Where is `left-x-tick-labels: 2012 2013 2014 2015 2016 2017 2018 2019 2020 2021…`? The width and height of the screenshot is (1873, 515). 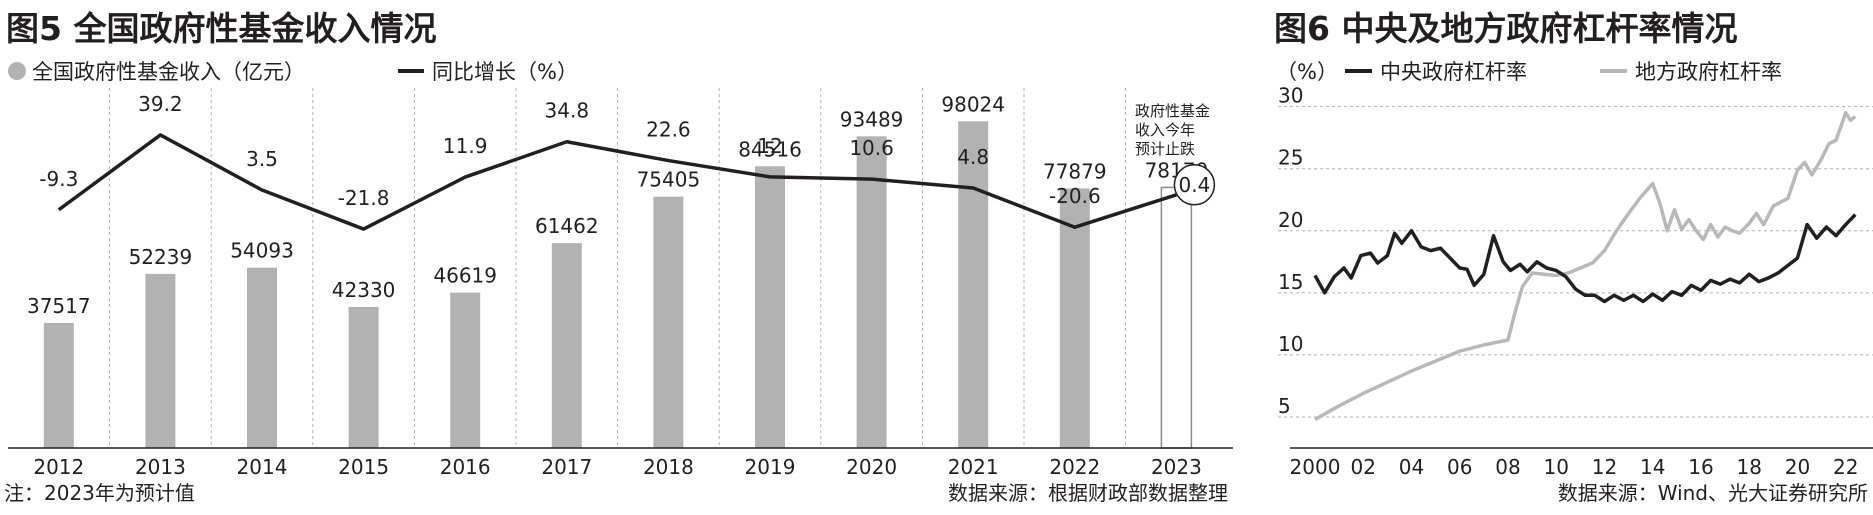 left-x-tick-labels: 2012 2013 2014 2015 2016 2017 2018 2019 2020 2021… is located at coordinates (617, 467).